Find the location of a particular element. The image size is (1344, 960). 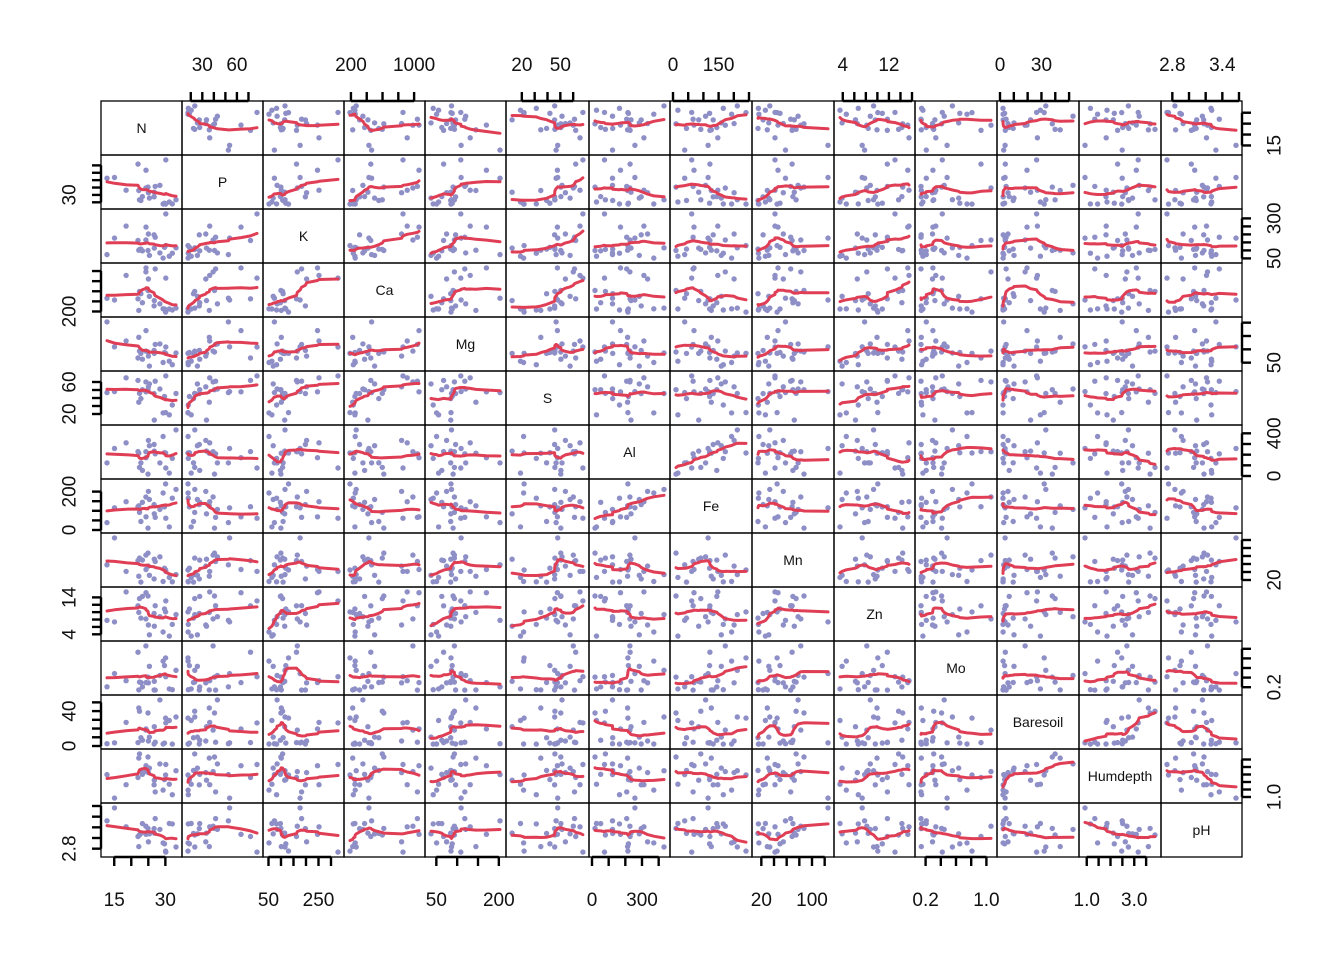

point-Baresoil-Mo is located at coordinates (941, 713).